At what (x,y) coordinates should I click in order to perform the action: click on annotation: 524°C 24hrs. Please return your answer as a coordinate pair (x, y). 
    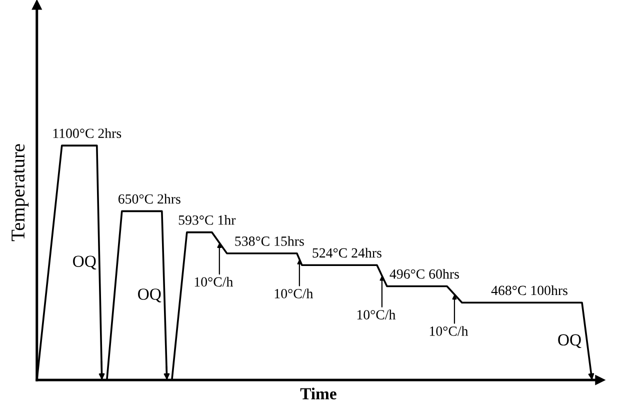
    Looking at the image, I should click on (347, 253).